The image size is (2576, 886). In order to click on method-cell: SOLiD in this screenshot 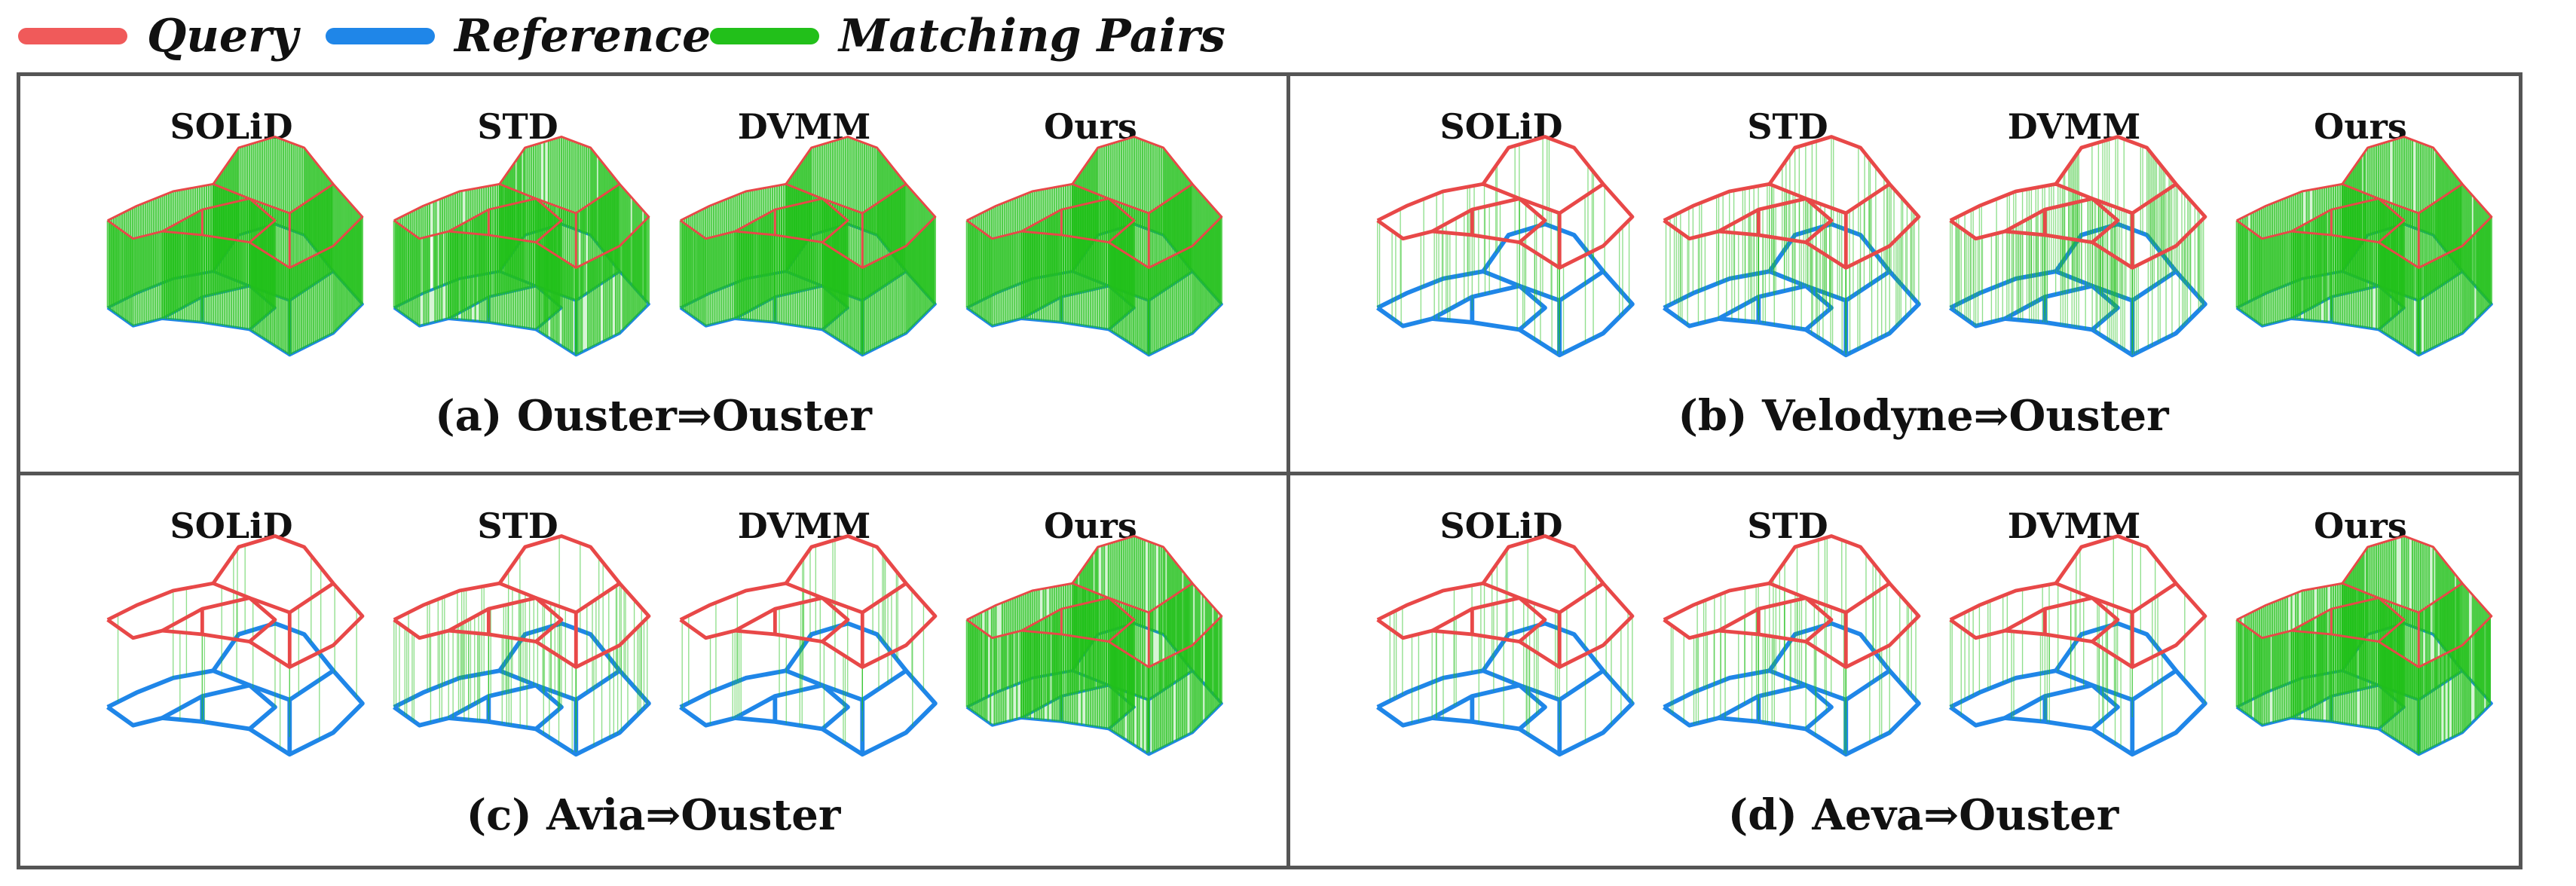, I will do `click(1501, 219)`.